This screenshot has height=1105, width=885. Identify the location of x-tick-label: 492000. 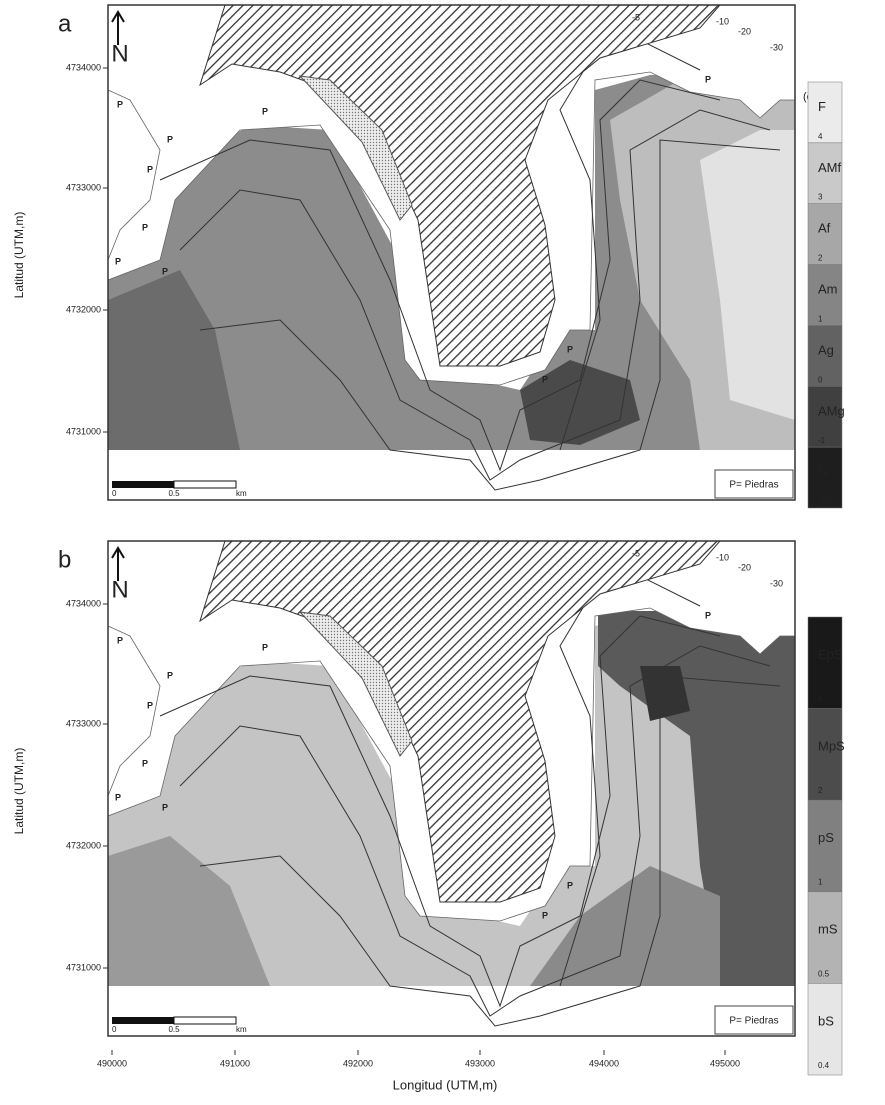
(358, 1063).